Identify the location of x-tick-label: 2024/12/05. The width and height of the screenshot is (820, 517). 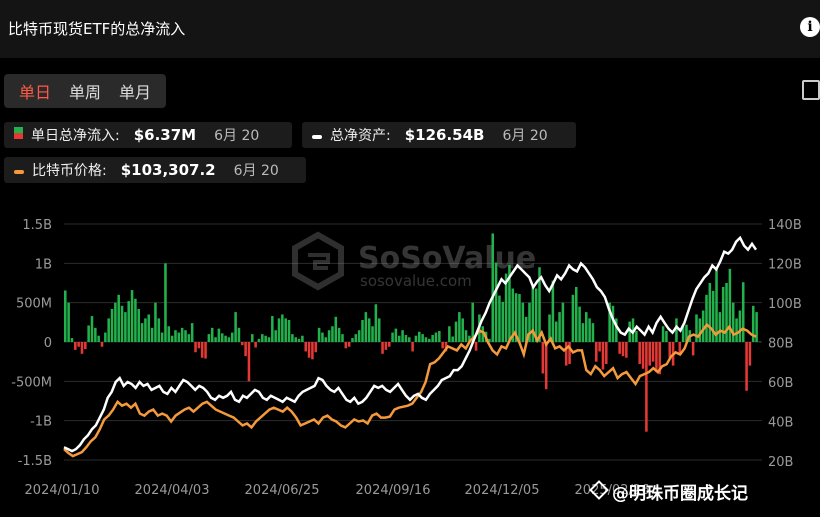
(502, 490).